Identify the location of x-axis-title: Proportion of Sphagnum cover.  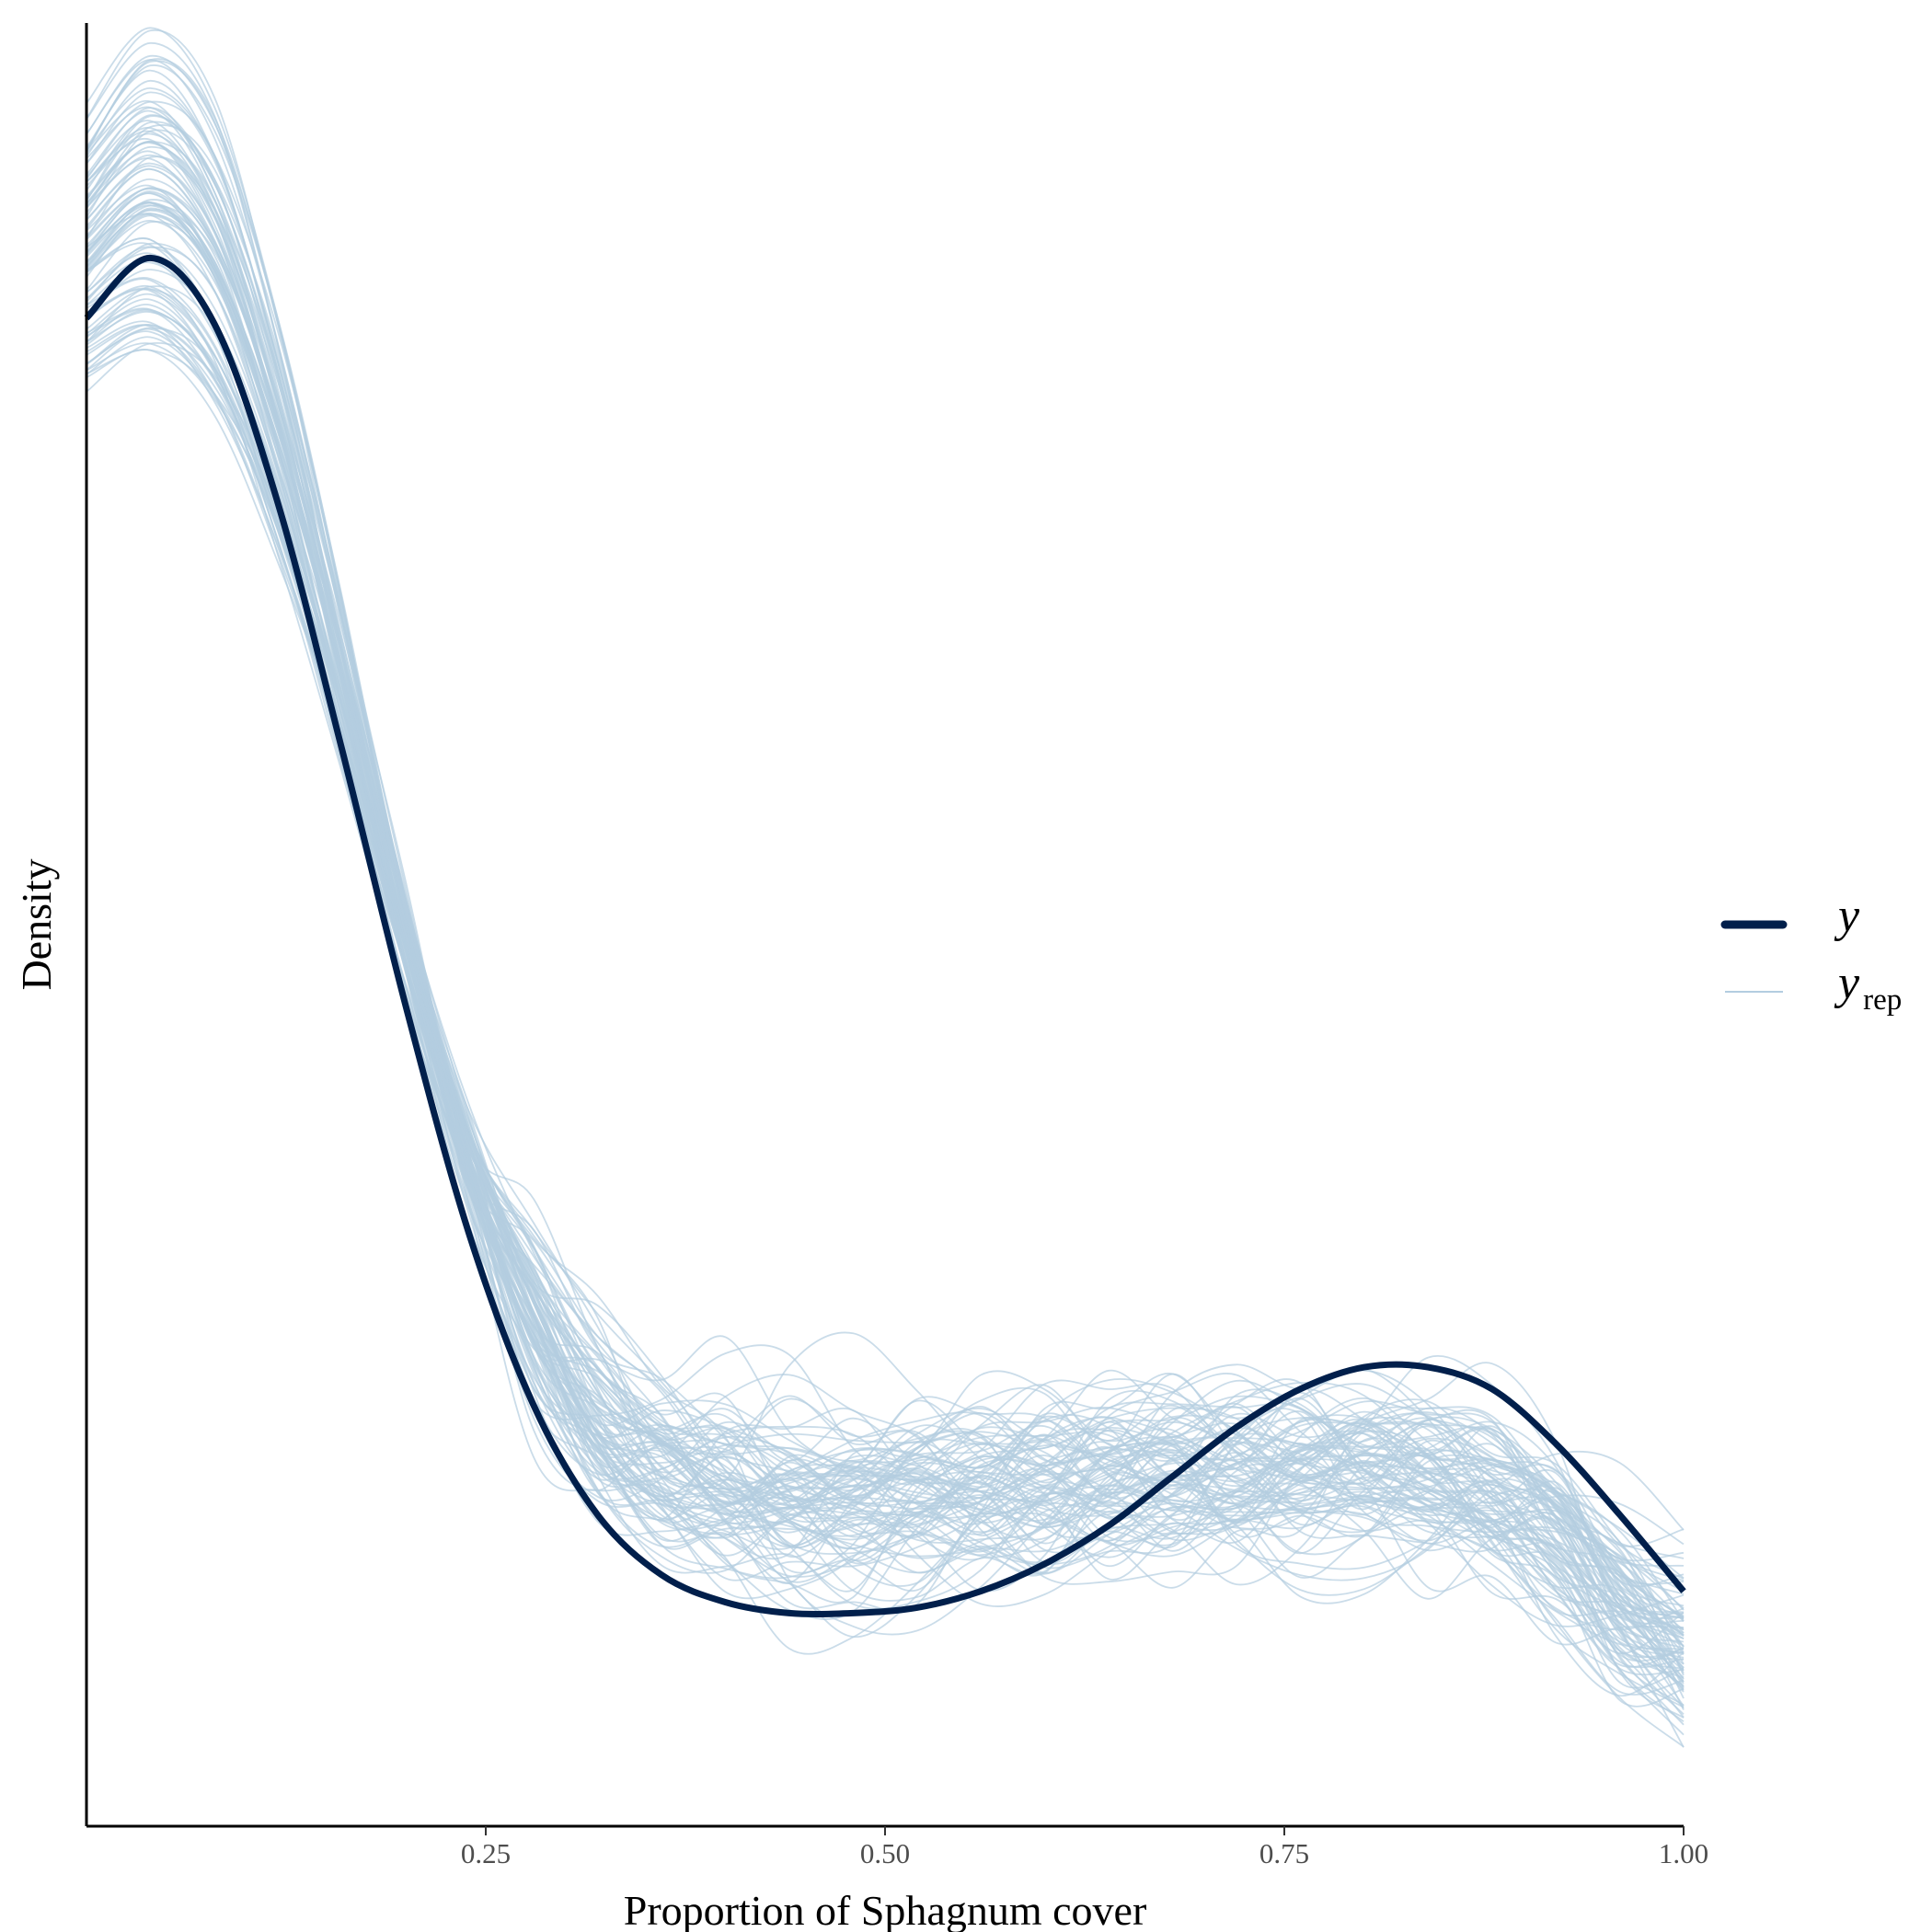
(885, 1909).